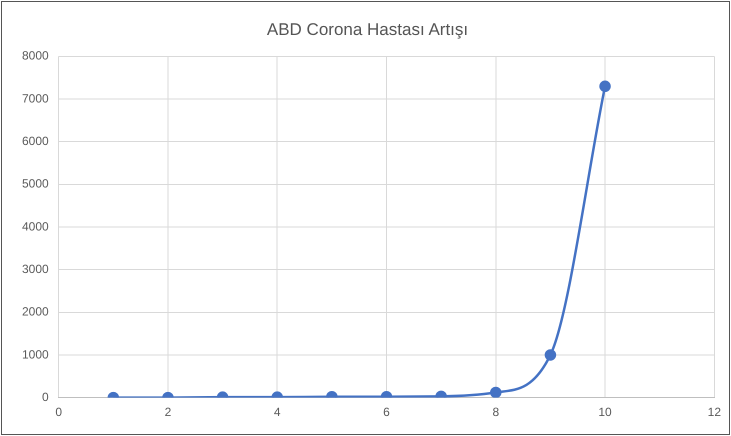 The width and height of the screenshot is (731, 436). I want to click on x-tick-label: 12, so click(715, 412).